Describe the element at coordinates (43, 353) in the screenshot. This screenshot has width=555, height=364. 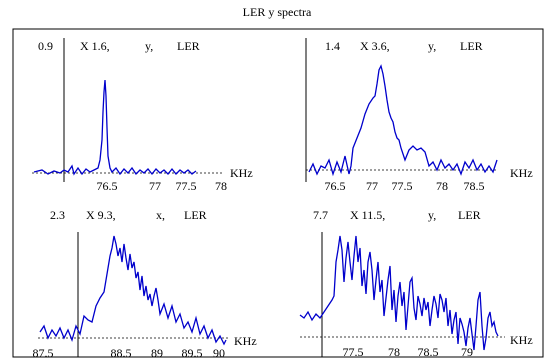
I see `x-tick-label: 87.5` at that location.